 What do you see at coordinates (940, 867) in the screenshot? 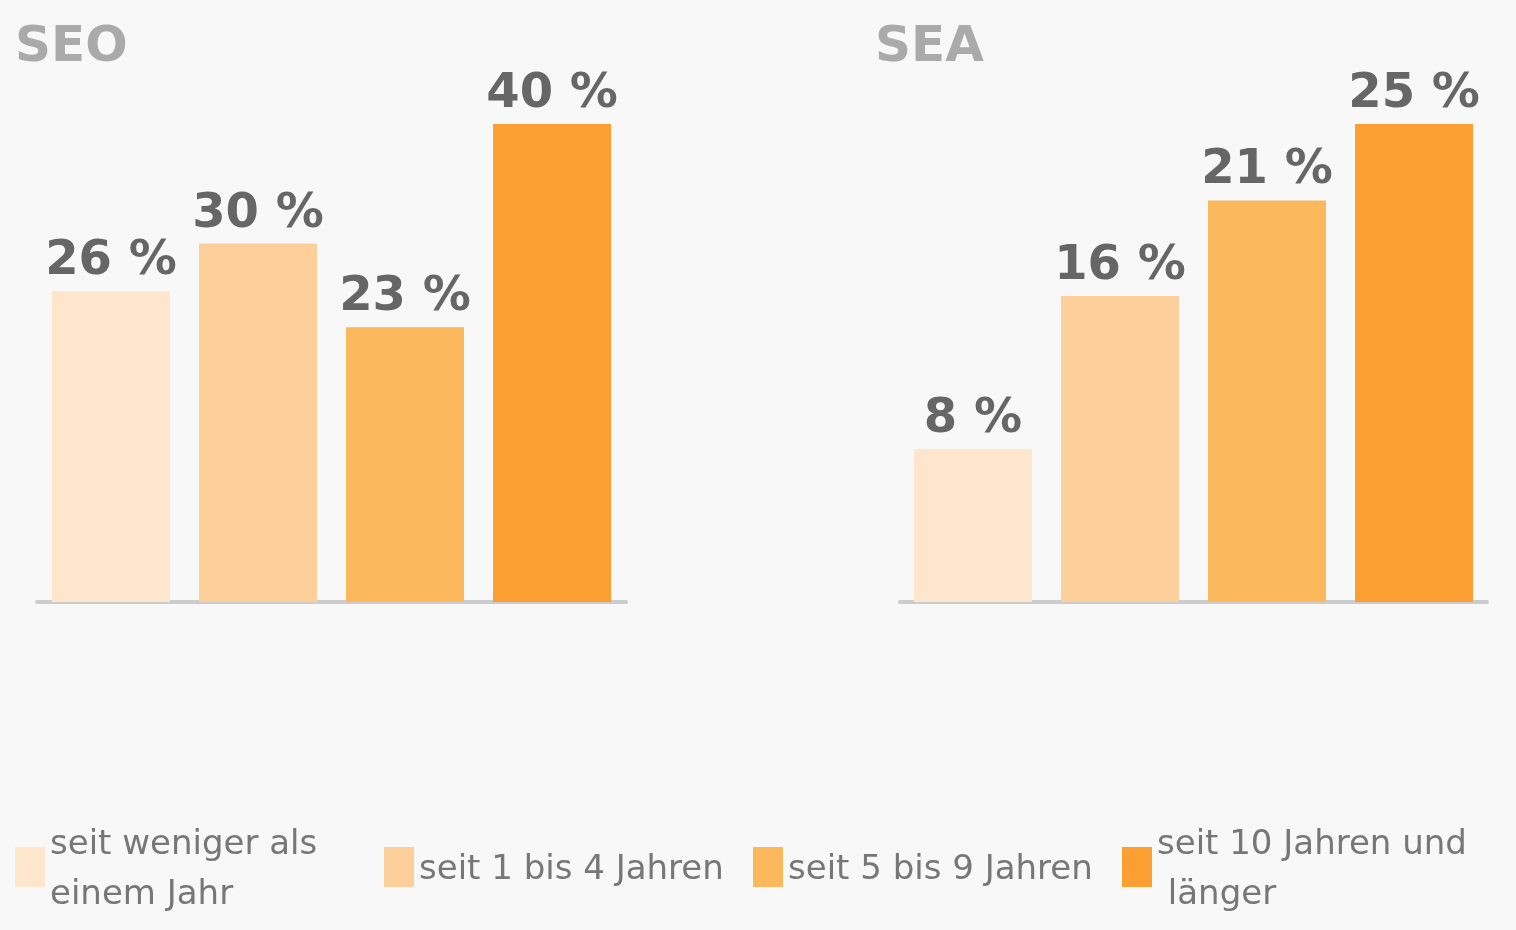
I see `legend-label: seit 5 bis 9 Jahren` at bounding box center [940, 867].